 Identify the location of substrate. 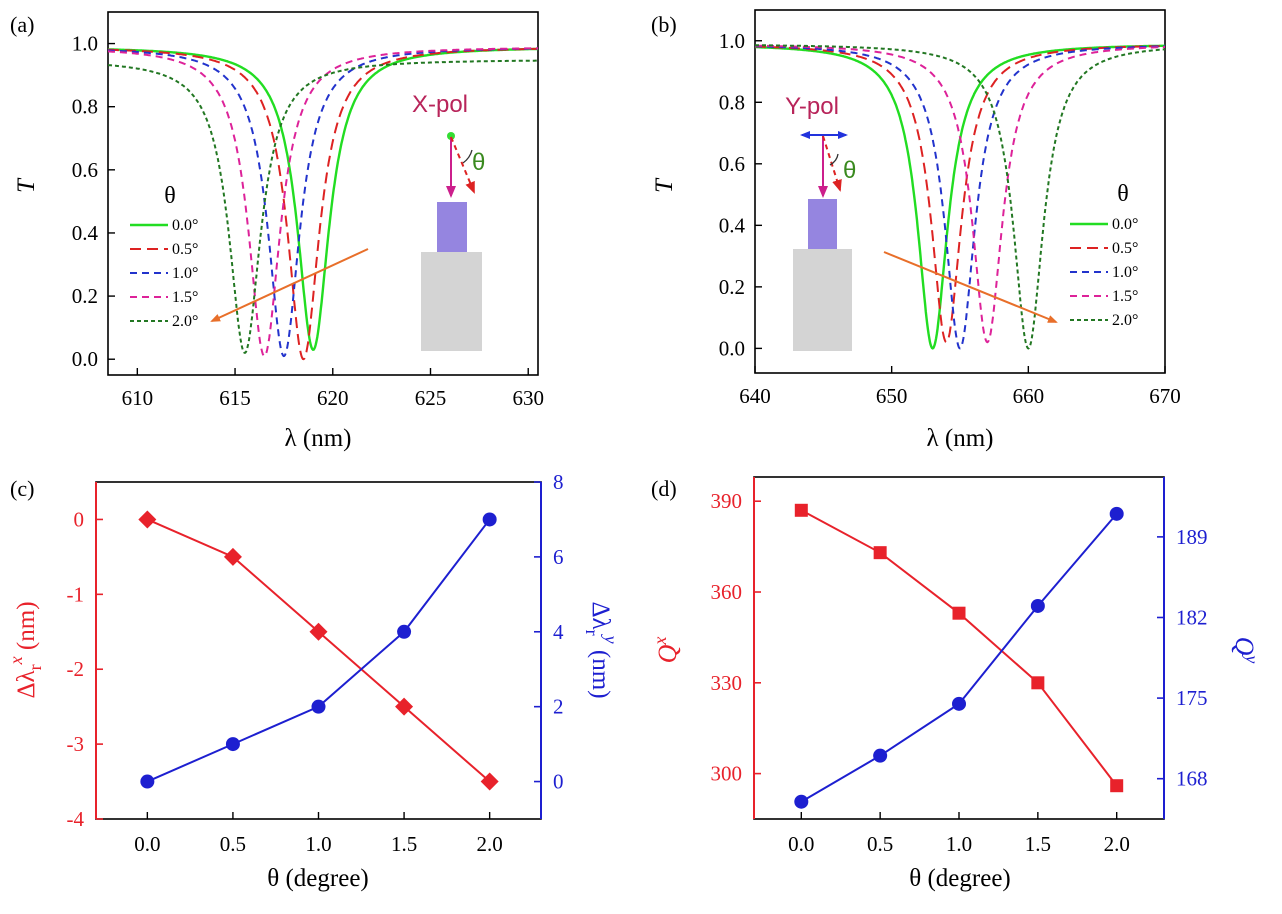
(451, 301).